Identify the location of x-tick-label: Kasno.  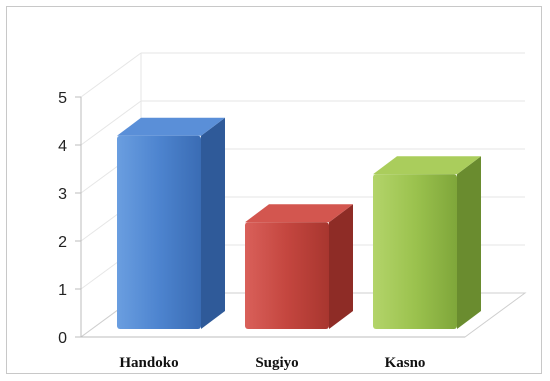
(405, 363).